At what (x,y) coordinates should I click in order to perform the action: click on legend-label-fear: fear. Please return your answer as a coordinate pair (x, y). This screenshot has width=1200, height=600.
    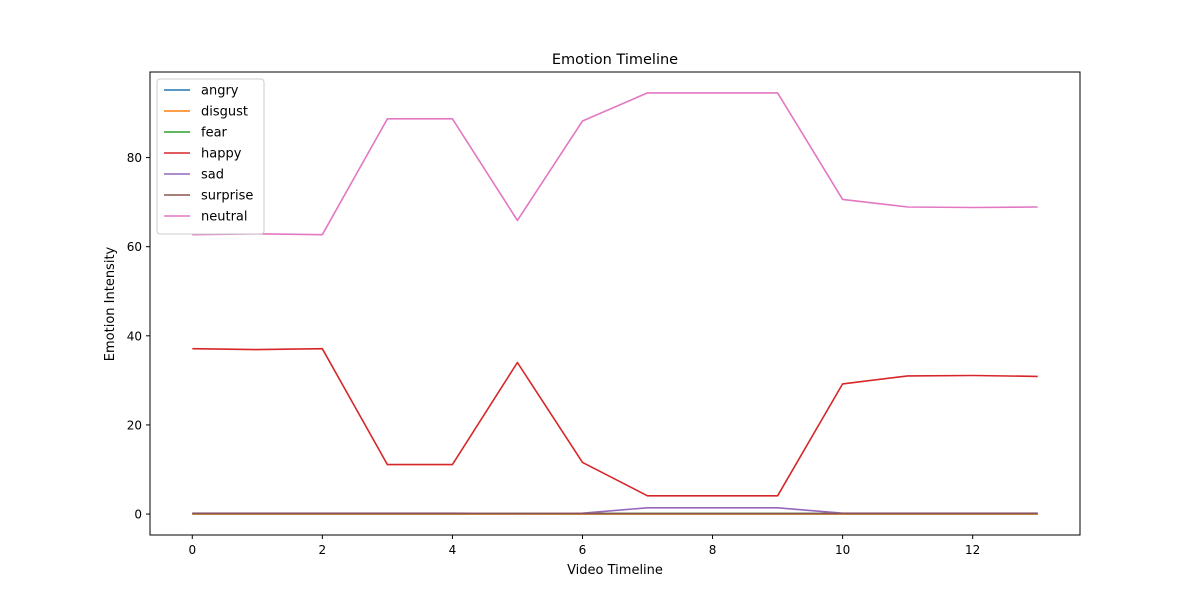
    Looking at the image, I should click on (214, 133).